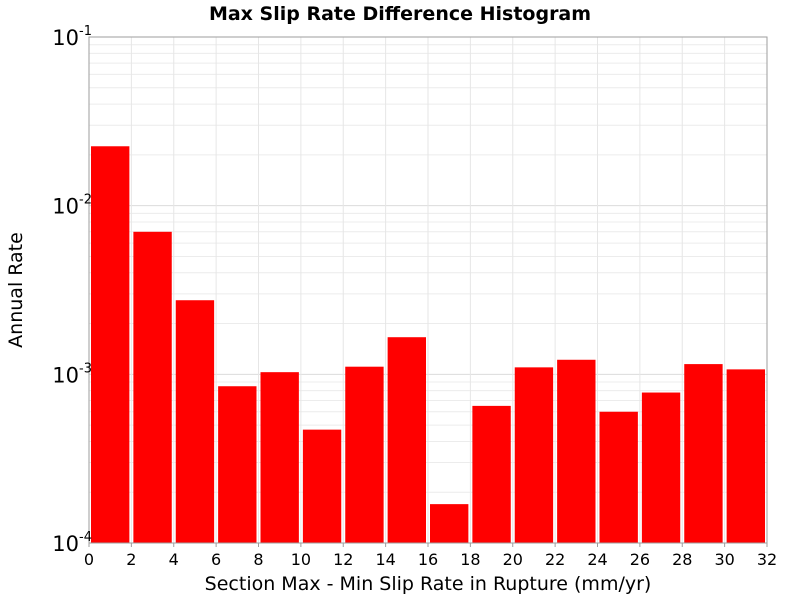 Image resolution: width=800 pixels, height=600 pixels. Describe the element at coordinates (513, 559) in the screenshot. I see `x-tick-label: 20` at that location.